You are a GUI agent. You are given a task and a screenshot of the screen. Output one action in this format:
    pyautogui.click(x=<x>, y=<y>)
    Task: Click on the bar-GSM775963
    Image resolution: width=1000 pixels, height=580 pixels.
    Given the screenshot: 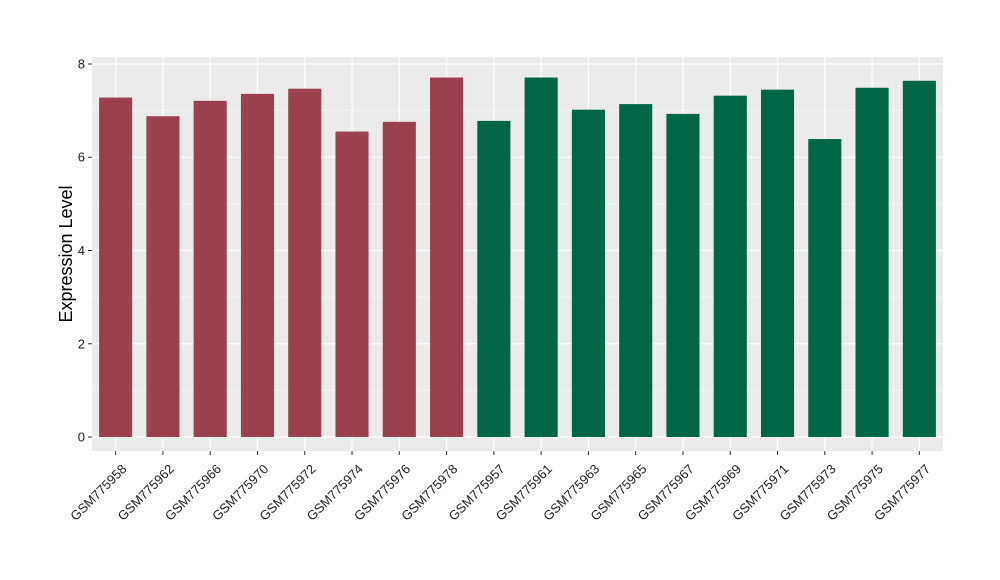 What is the action you would take?
    pyautogui.click(x=588, y=273)
    